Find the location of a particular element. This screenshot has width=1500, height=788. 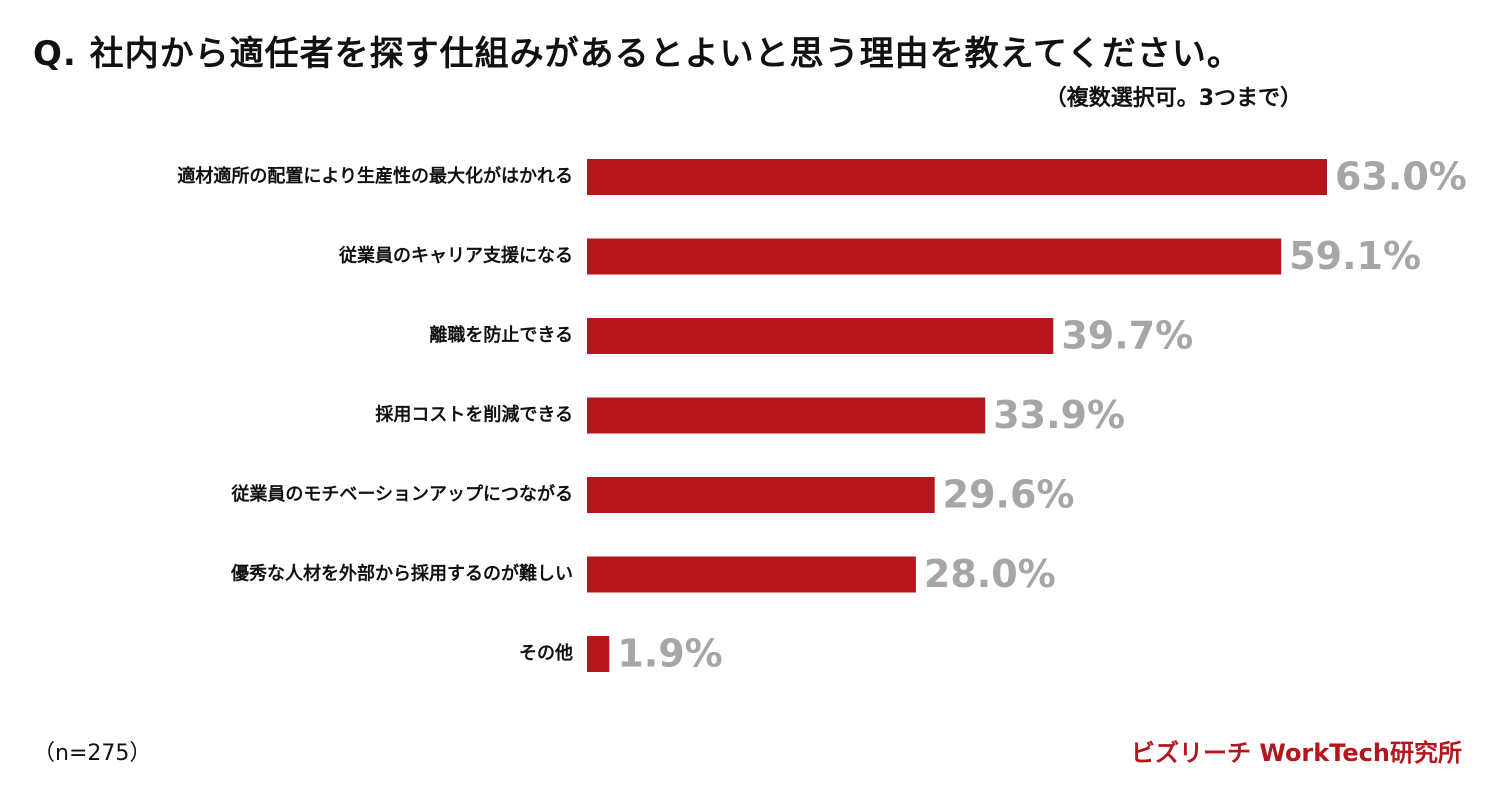

value-label: 39.7% is located at coordinates (1127, 336).